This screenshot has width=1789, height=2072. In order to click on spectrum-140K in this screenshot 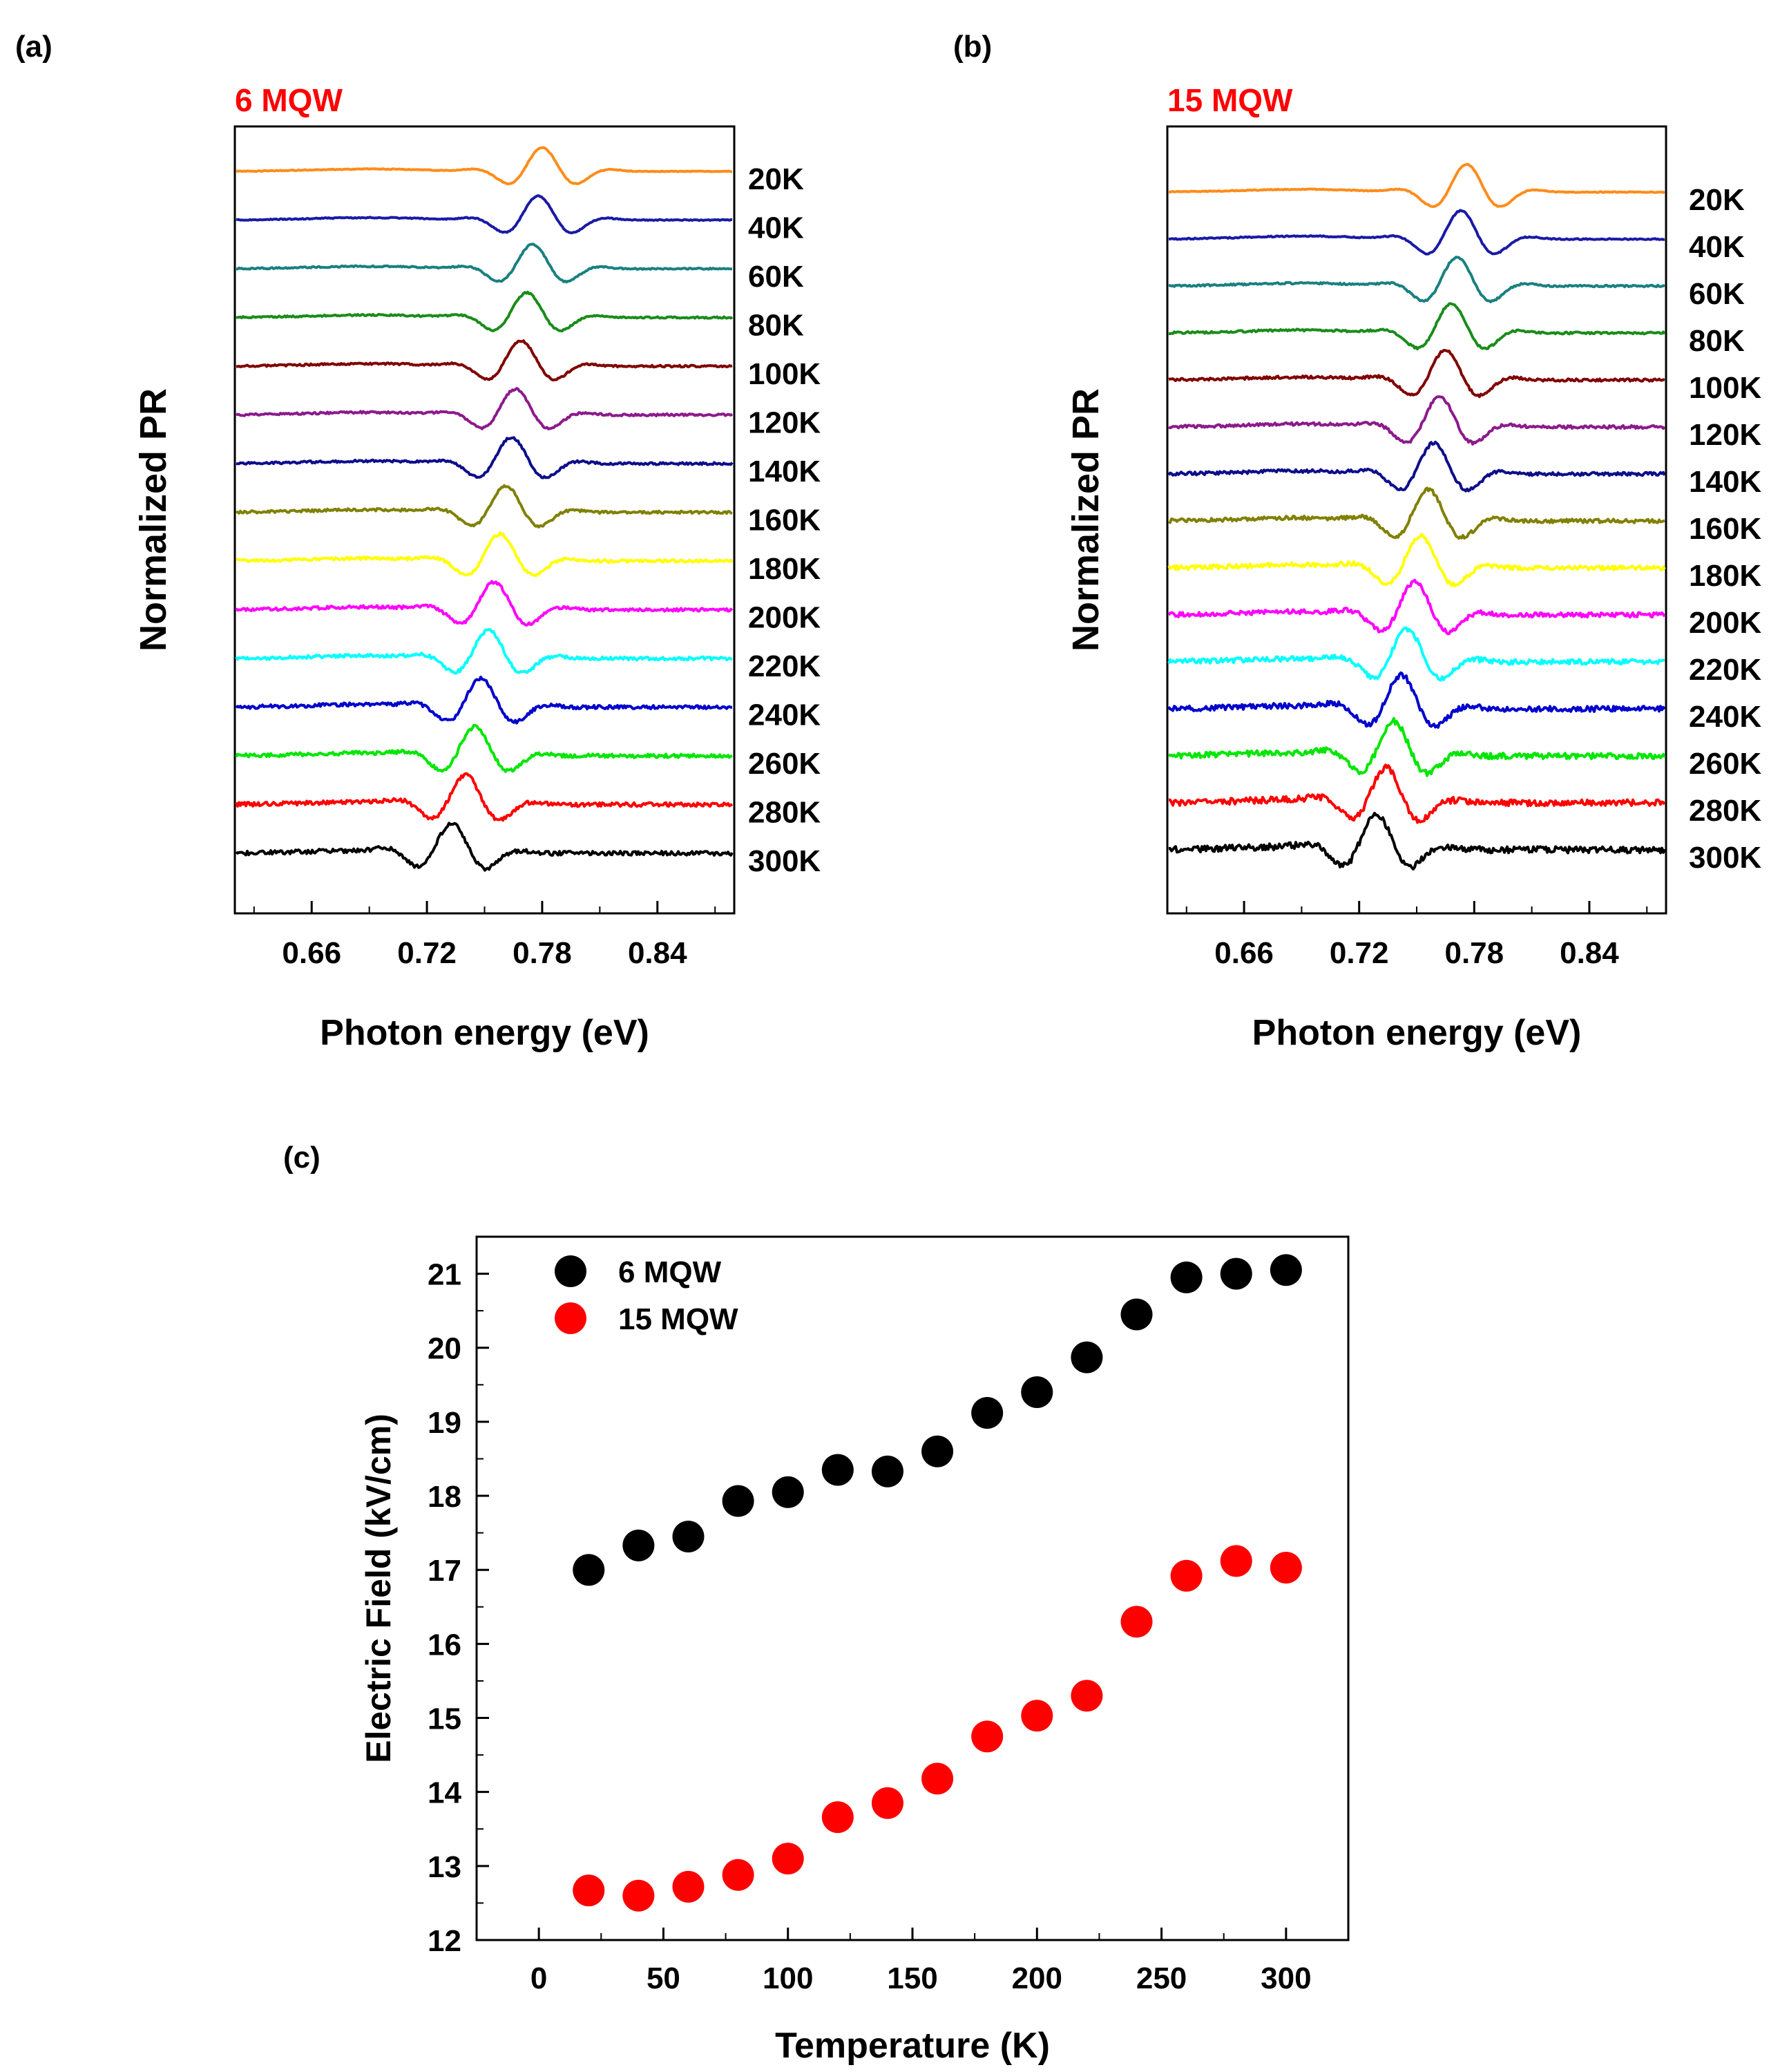, I will do `click(485, 457)`.